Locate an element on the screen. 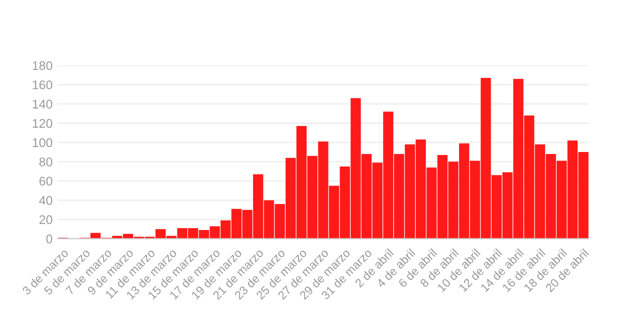 The width and height of the screenshot is (640, 327). y-tick-label: 20 is located at coordinates (45, 219).